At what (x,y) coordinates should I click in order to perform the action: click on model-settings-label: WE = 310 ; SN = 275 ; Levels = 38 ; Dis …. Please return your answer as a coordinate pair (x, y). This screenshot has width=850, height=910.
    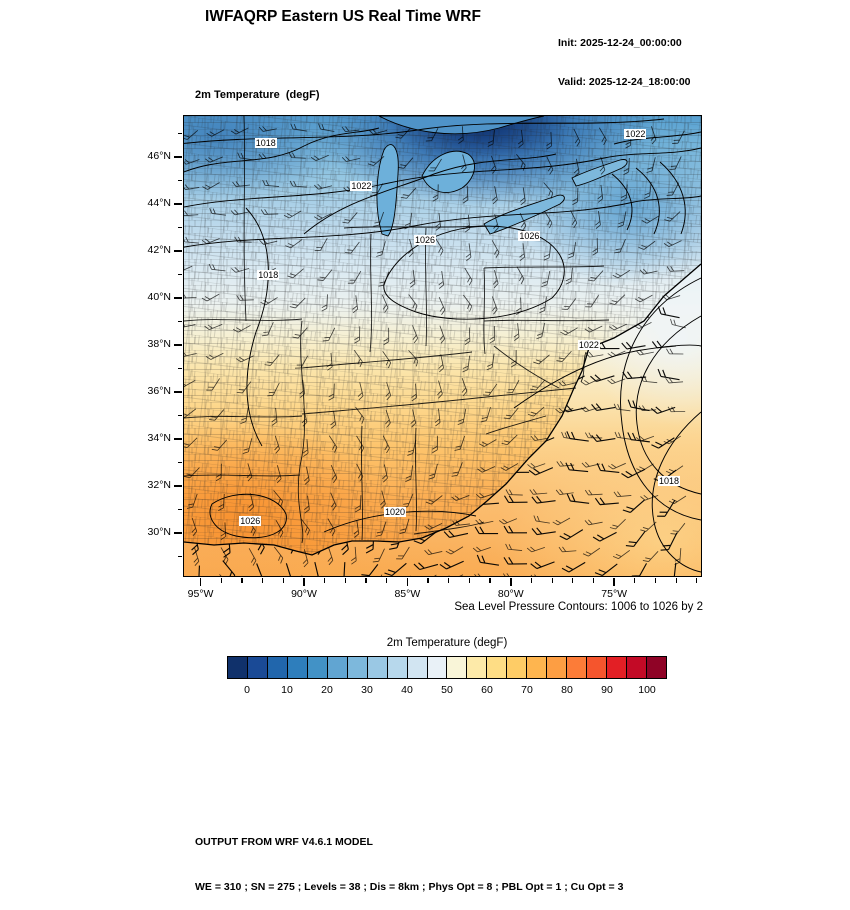
    Looking at the image, I should click on (409, 887).